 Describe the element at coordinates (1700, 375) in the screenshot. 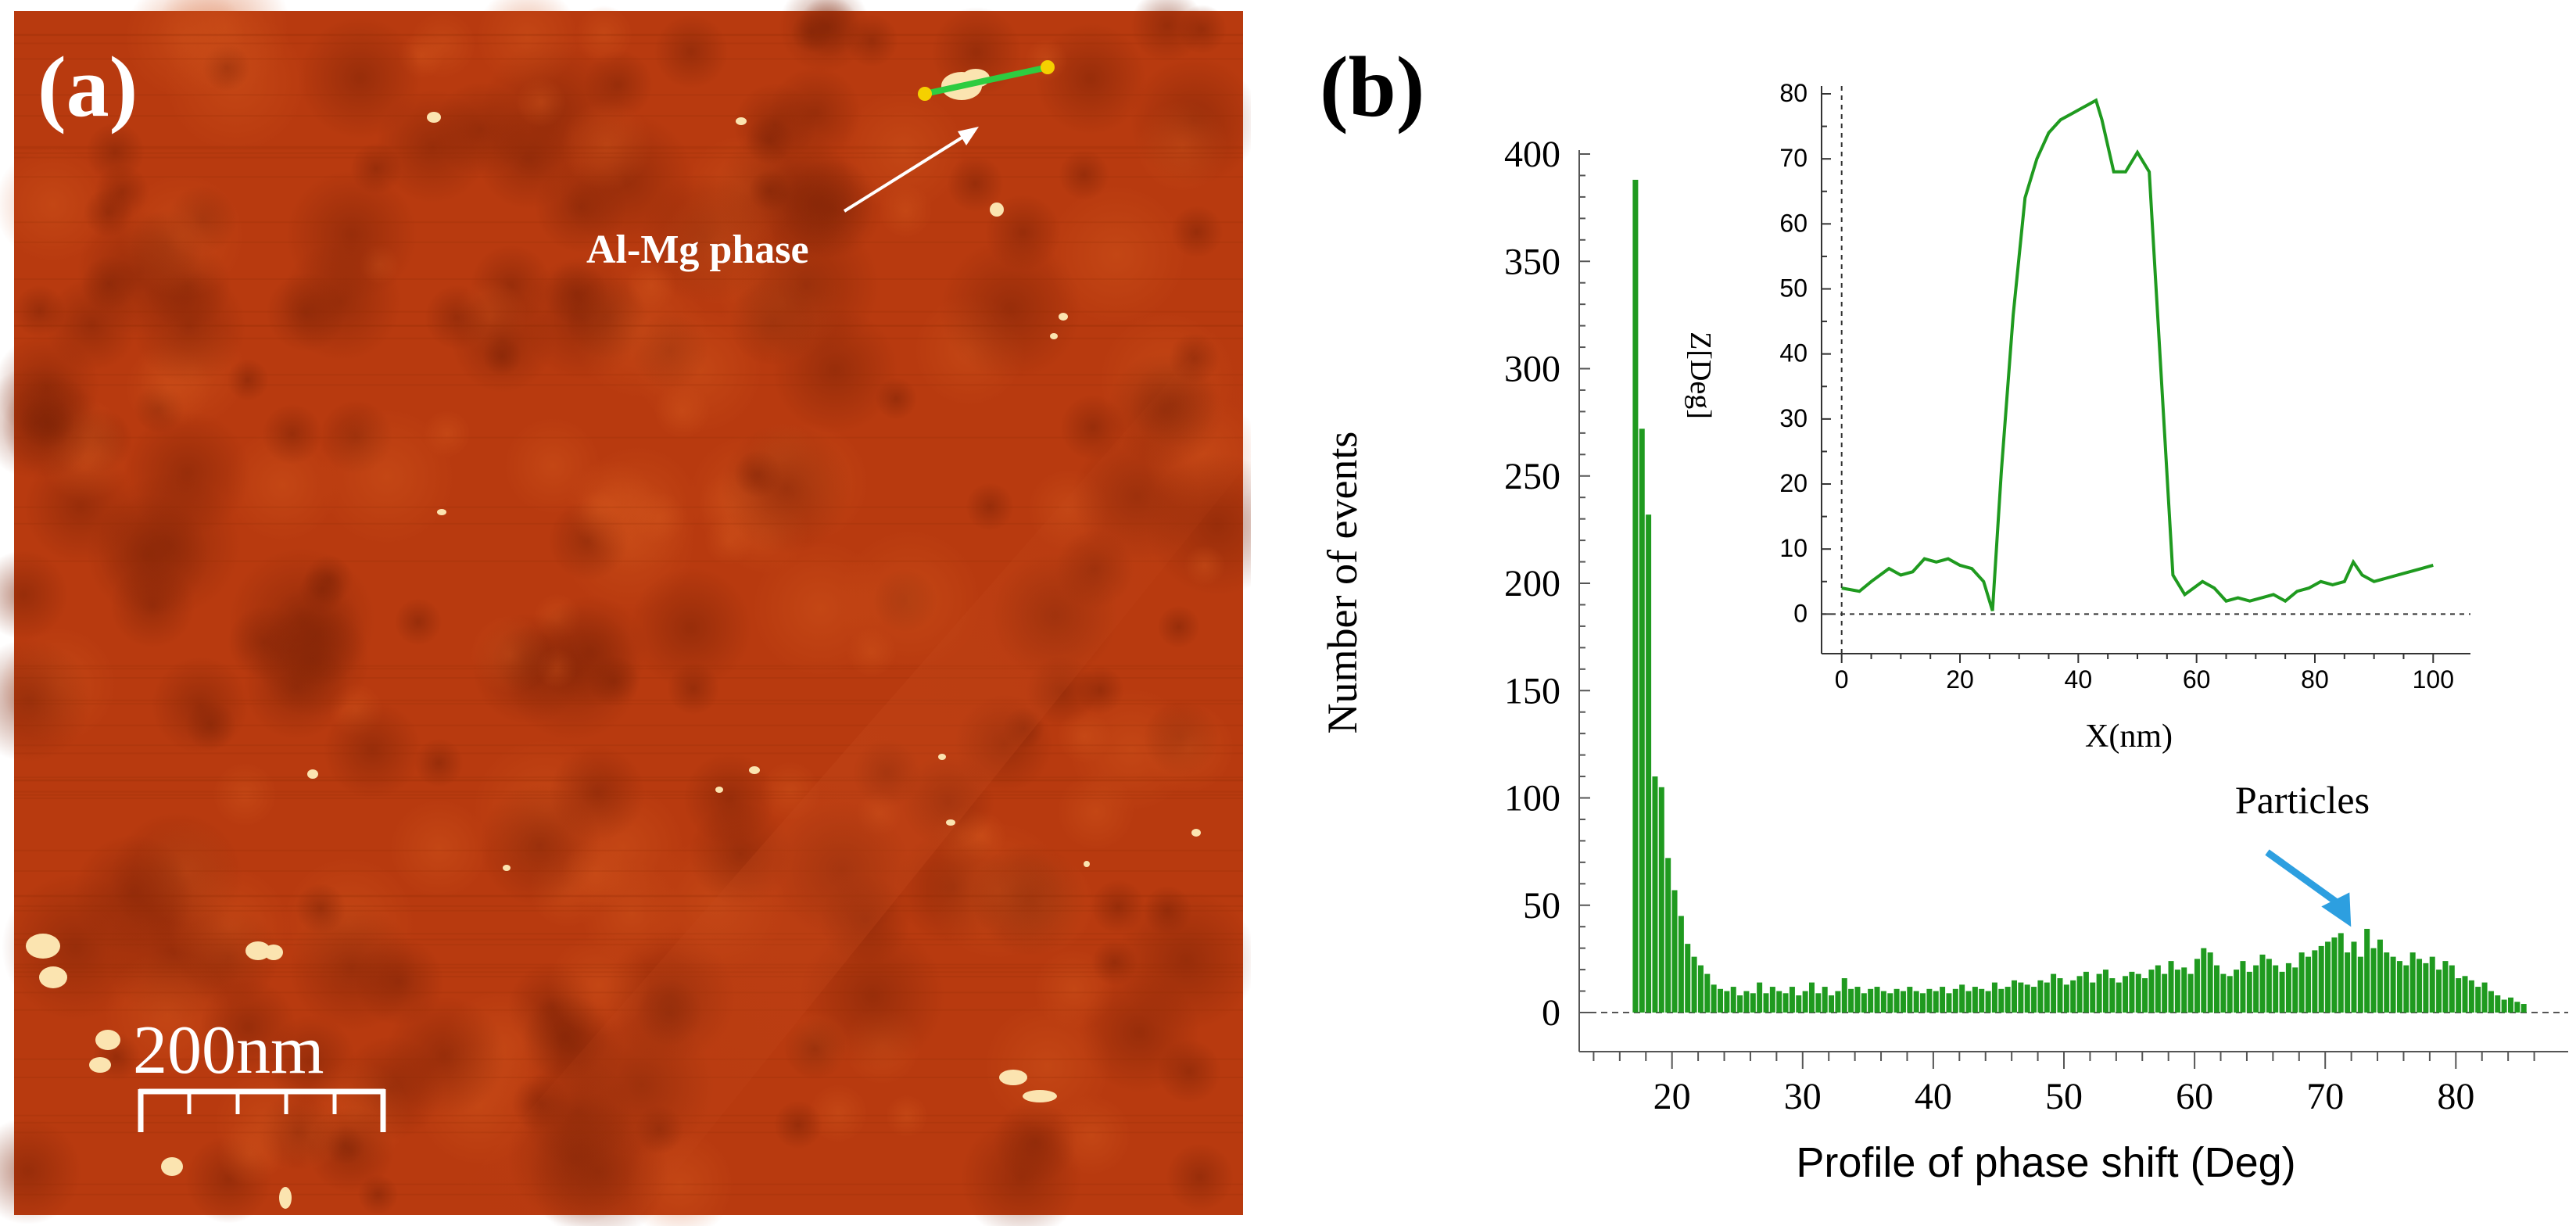

I see `inset-y-axis-label: Z[Deg]` at that location.